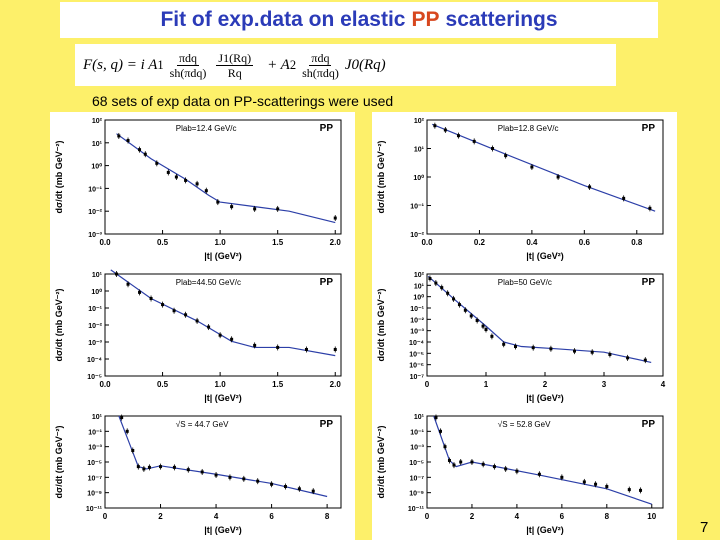 The width and height of the screenshot is (720, 540). What do you see at coordinates (365, 64) in the screenshot?
I see `formula-tail: J0(Rq)` at bounding box center [365, 64].